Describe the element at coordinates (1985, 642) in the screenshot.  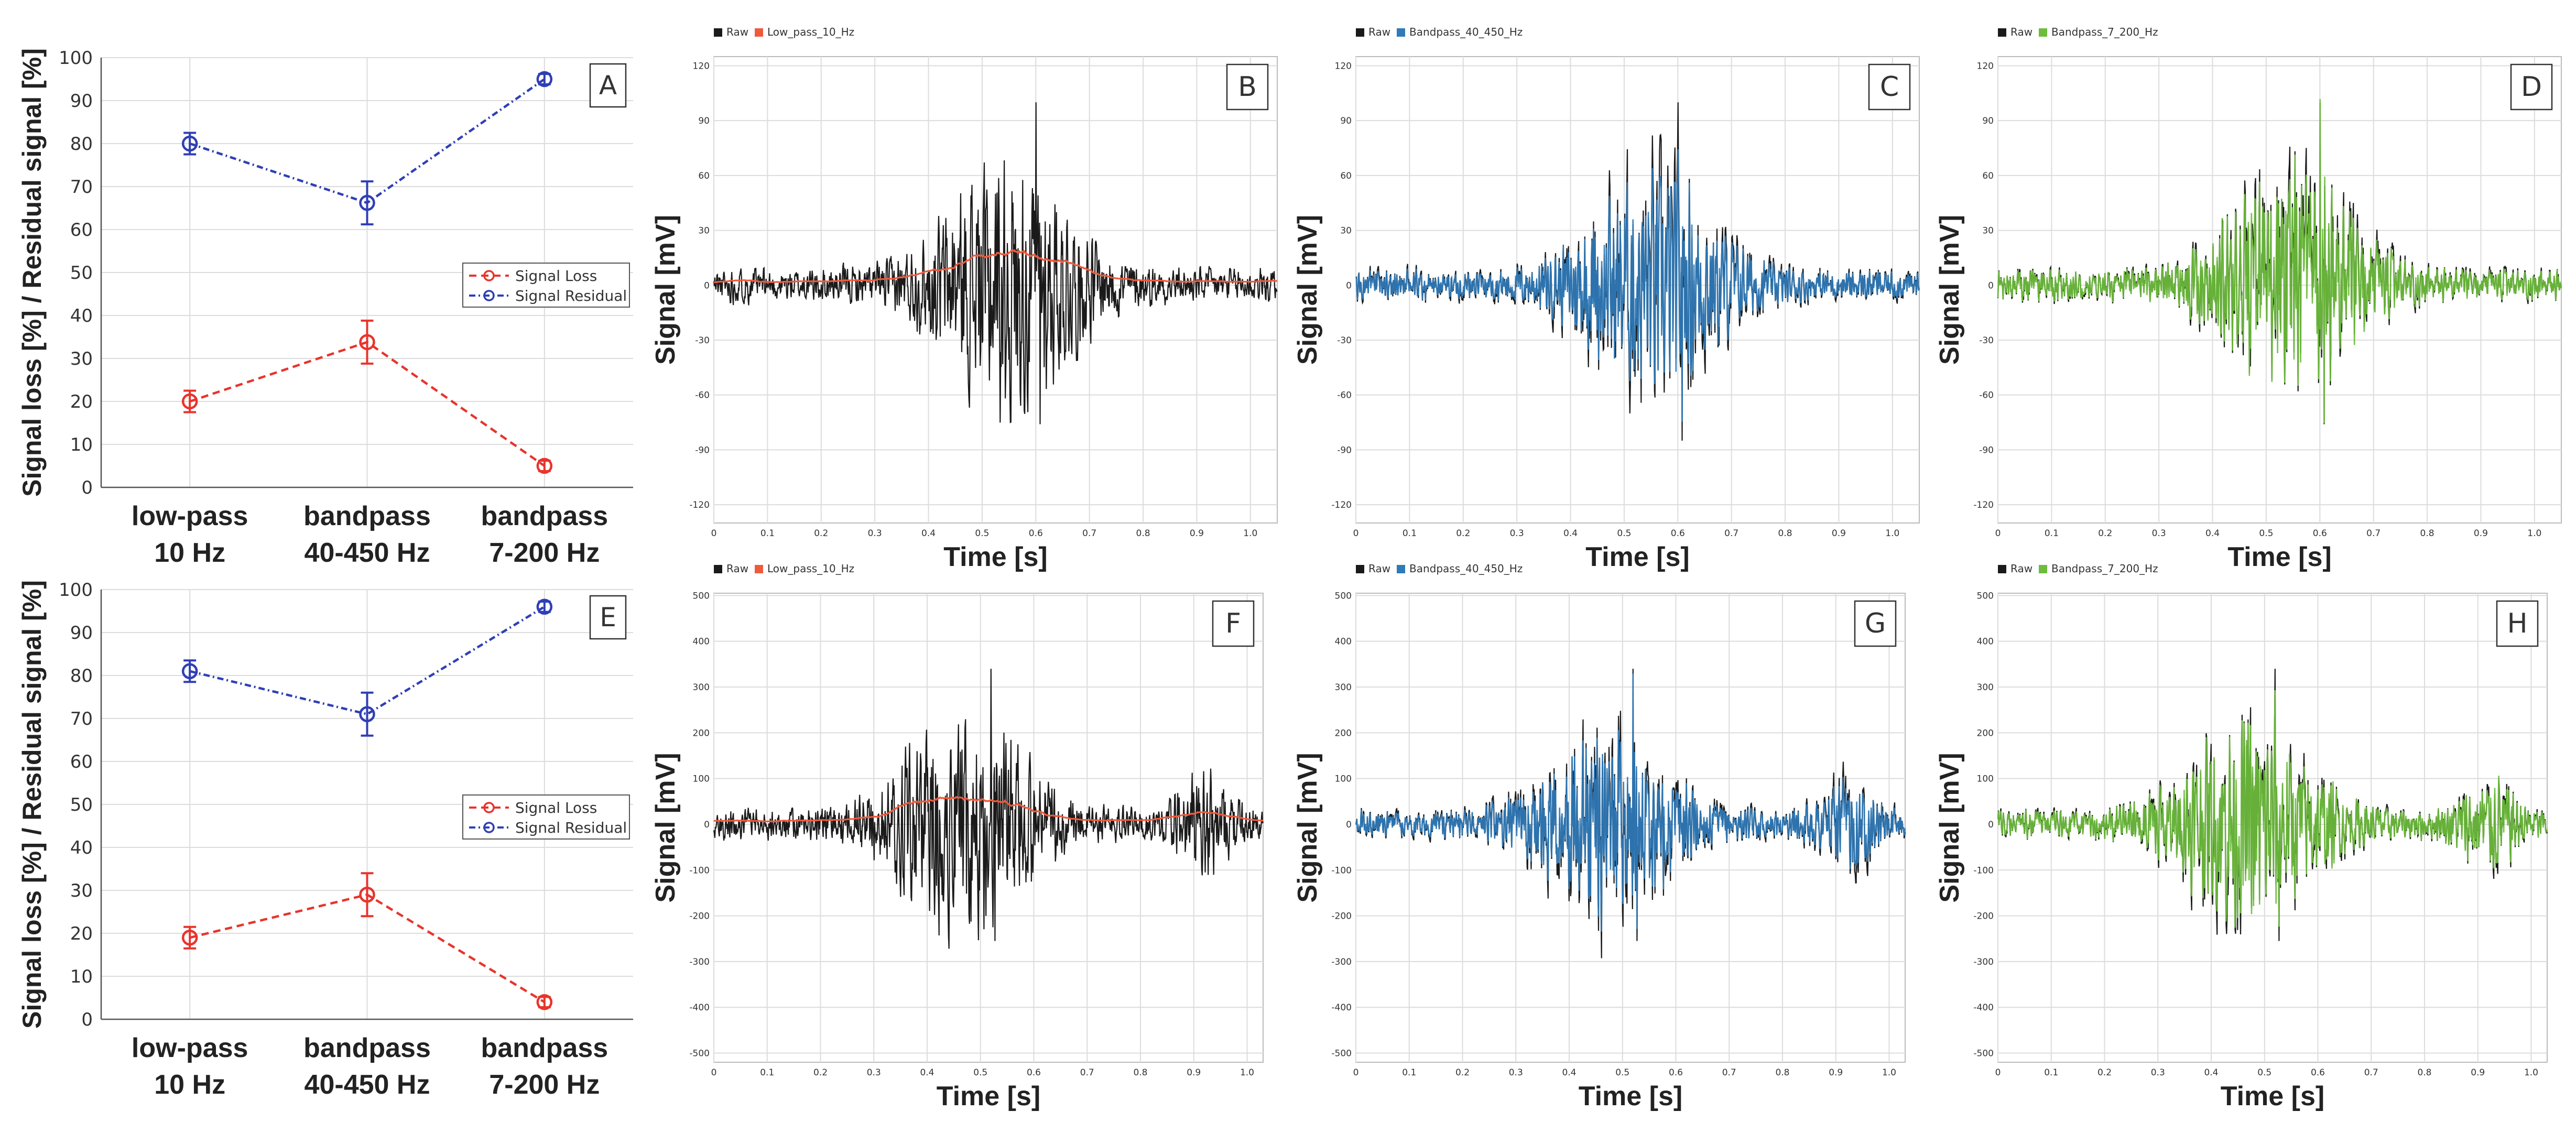
I see `y-tick-label: 400` at that location.